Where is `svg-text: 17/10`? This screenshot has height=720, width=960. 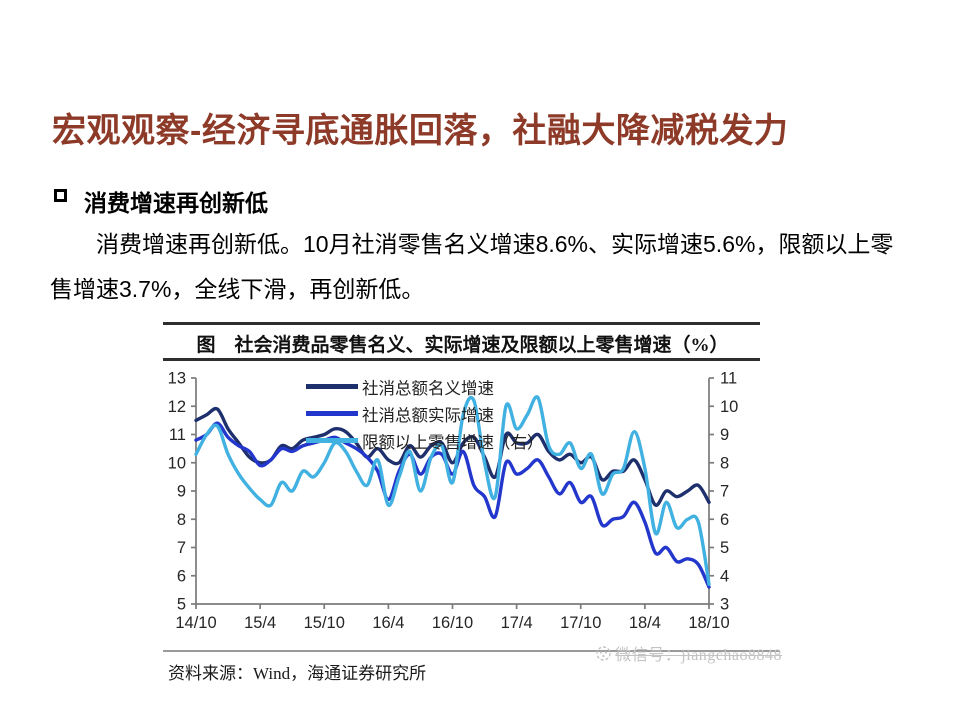
svg-text: 17/10 is located at coordinates (580, 623).